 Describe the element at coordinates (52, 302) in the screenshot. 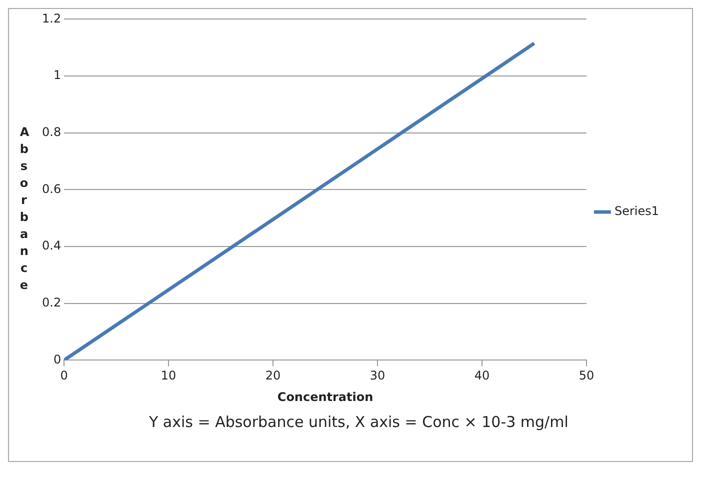

I see `y-tick-label: 0.2` at that location.